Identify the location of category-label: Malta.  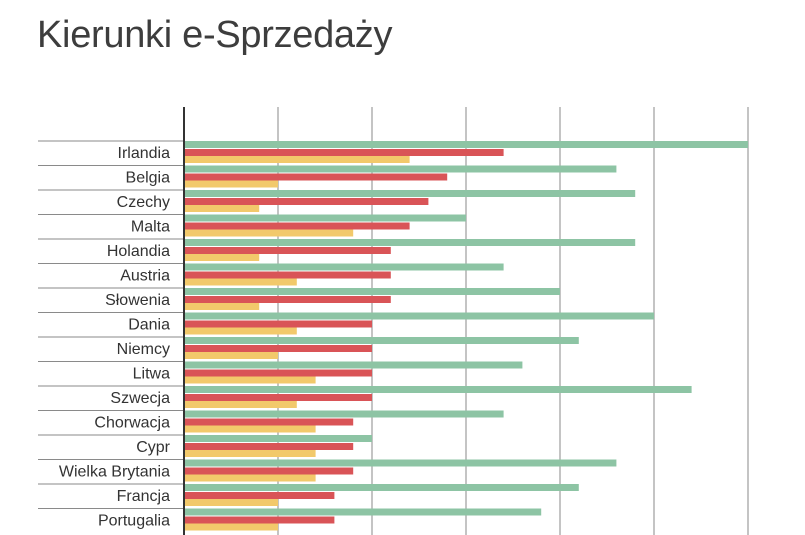
(150, 227).